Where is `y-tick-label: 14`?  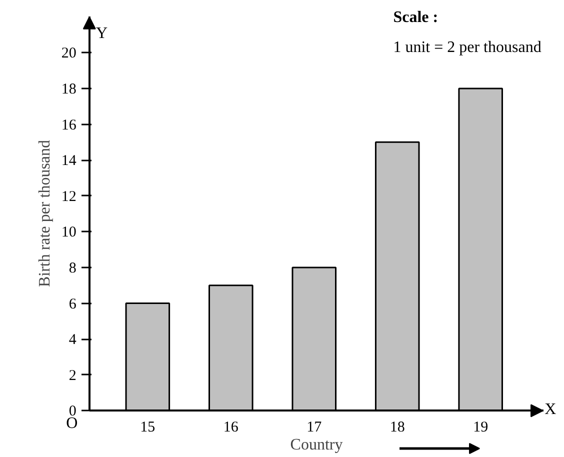
y-tick-label: 14 is located at coordinates (69, 161).